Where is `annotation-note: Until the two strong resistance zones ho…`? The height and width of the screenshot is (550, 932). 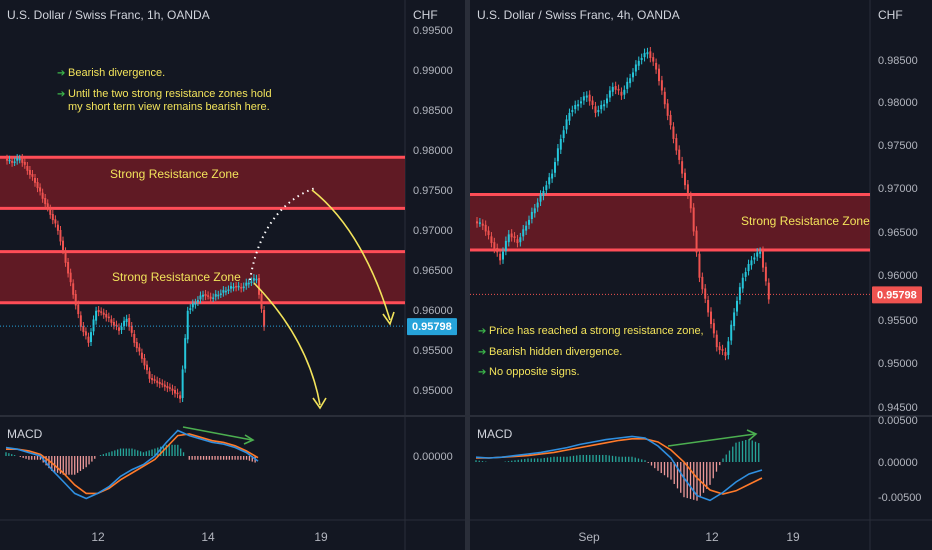
annotation-note: Until the two strong resistance zones ho… is located at coordinates (170, 100).